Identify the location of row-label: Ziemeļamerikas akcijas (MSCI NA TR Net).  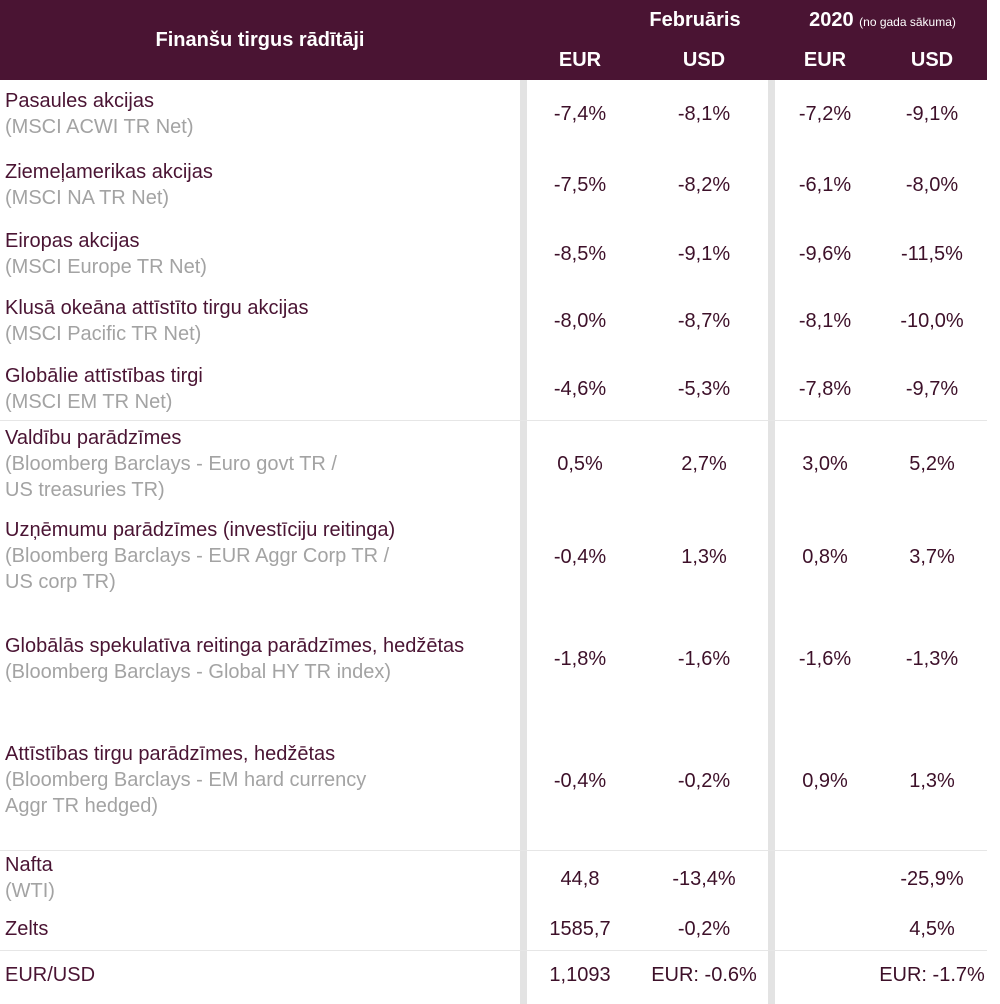
(109, 185).